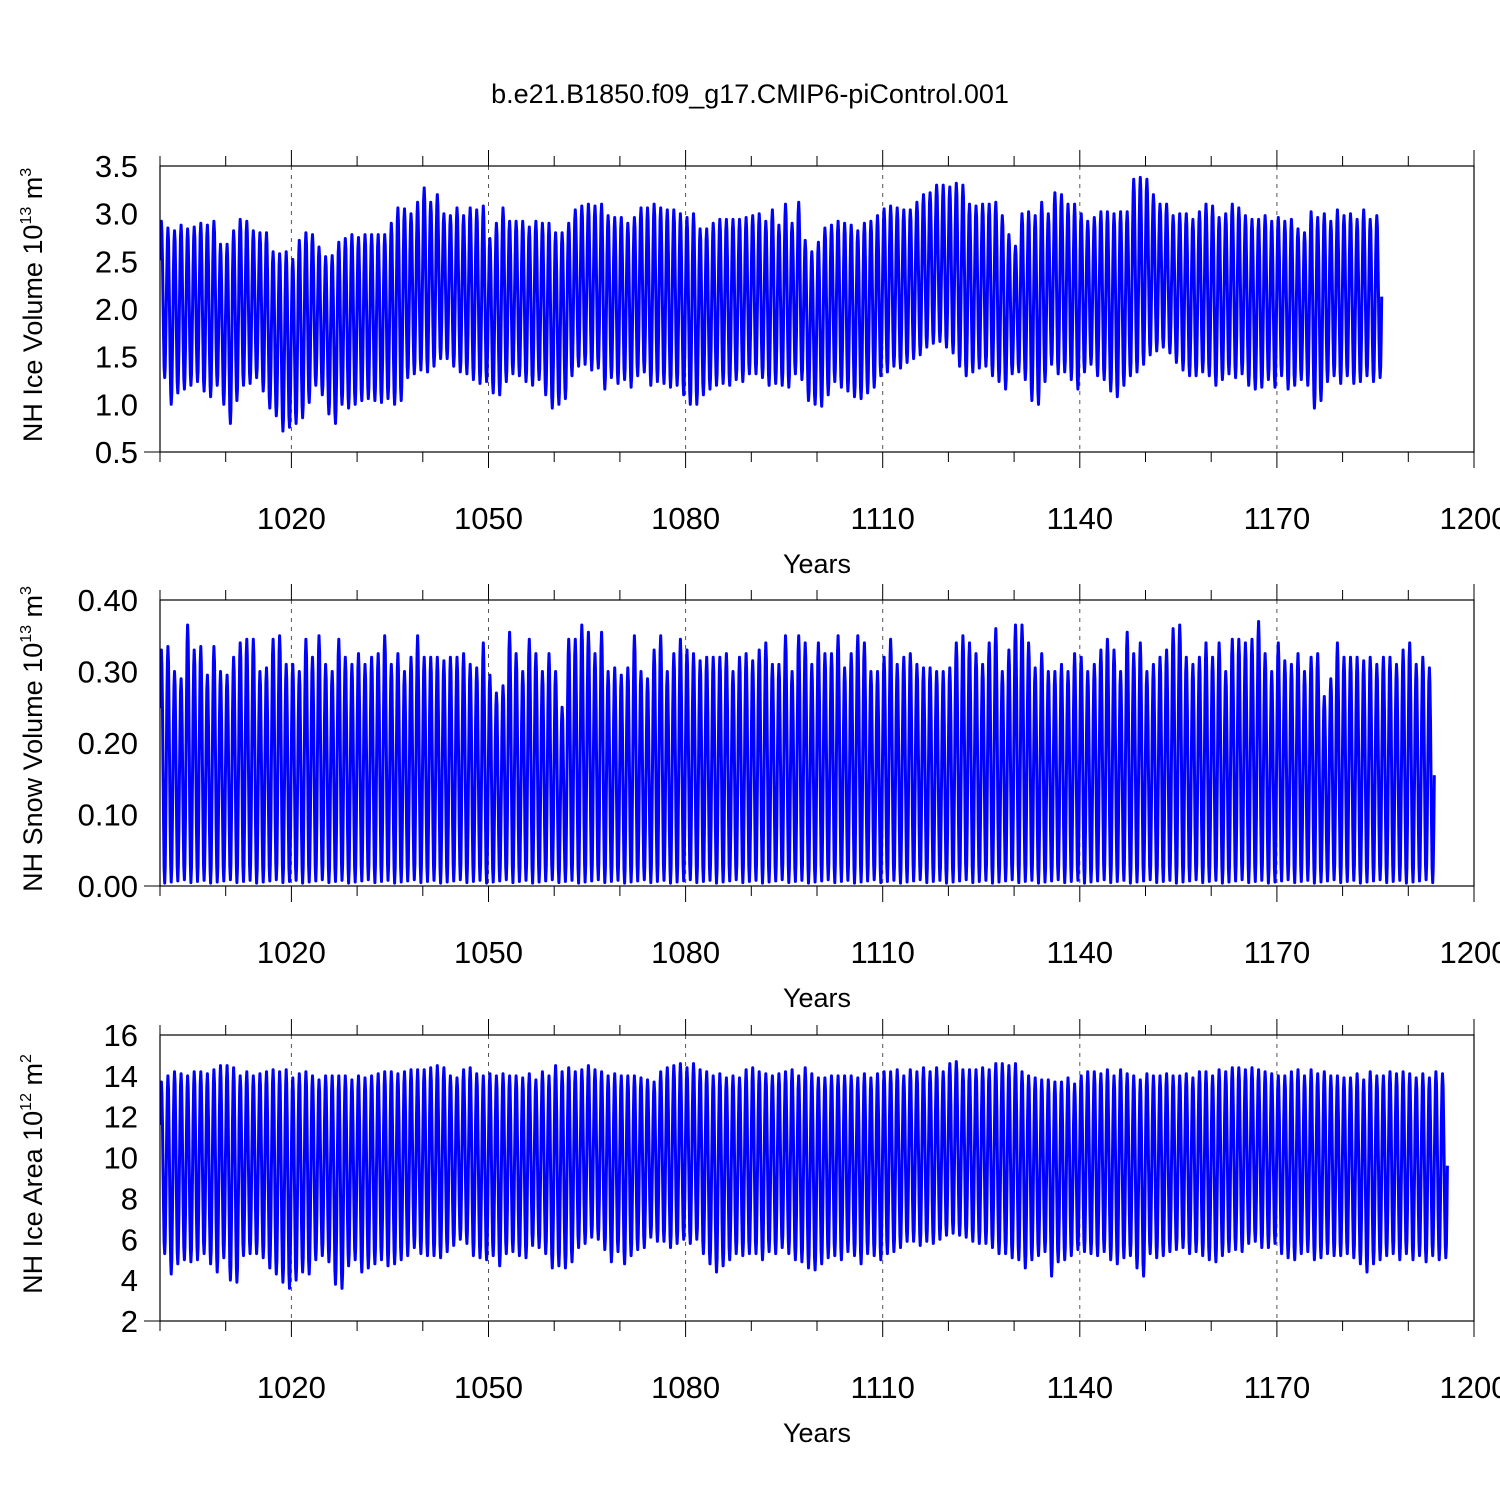 The width and height of the screenshot is (1500, 1500). What do you see at coordinates (121, 1035) in the screenshot?
I see `y-tick-label: 16` at bounding box center [121, 1035].